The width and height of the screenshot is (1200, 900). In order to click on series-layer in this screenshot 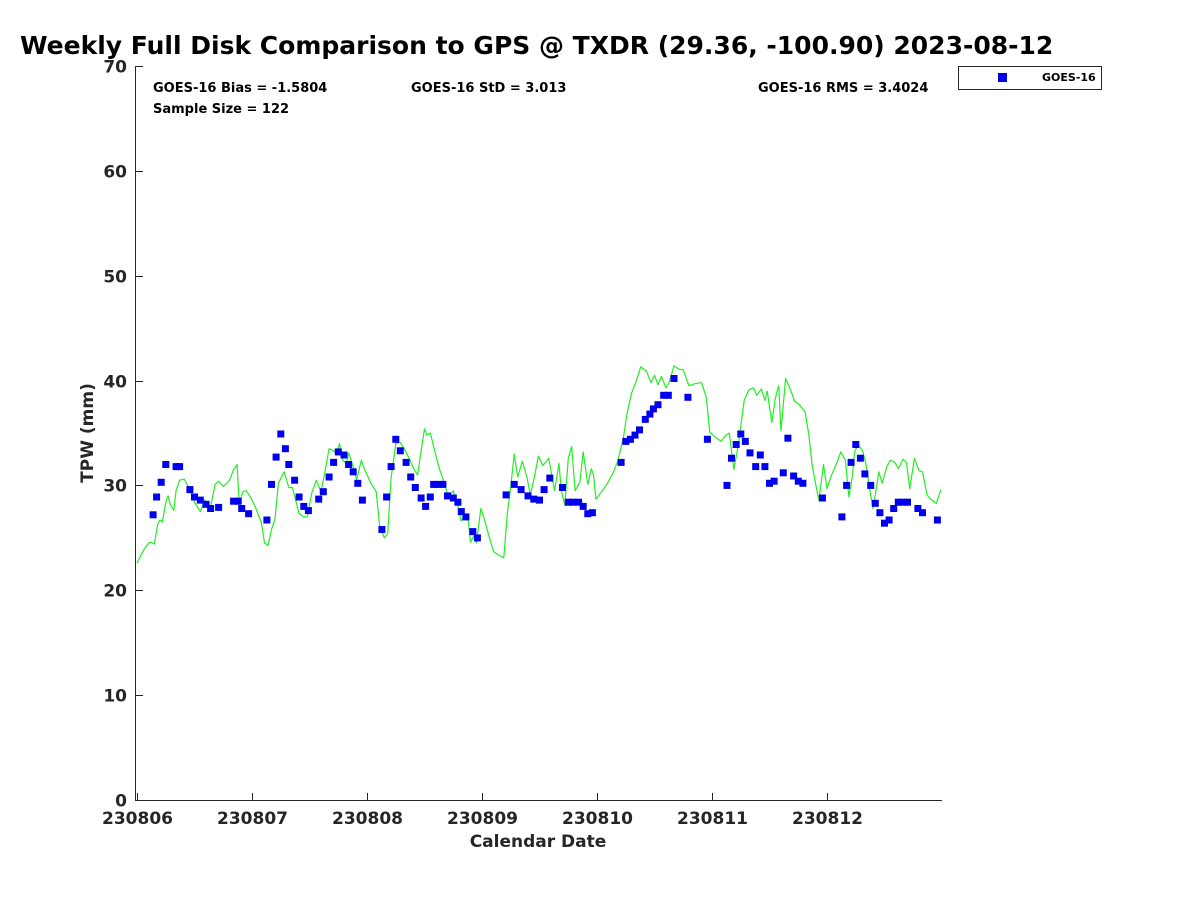, I will do `click(539, 464)`.